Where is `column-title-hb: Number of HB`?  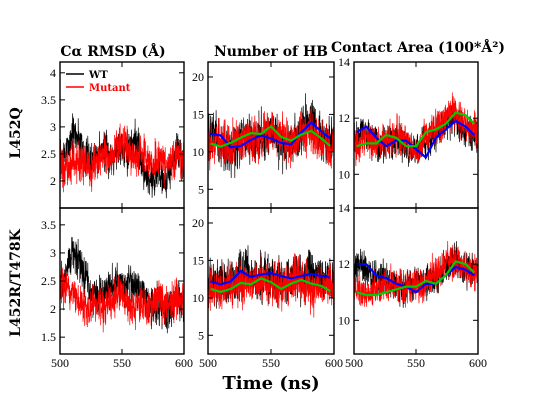 column-title-hb: Number of HB is located at coordinates (271, 52).